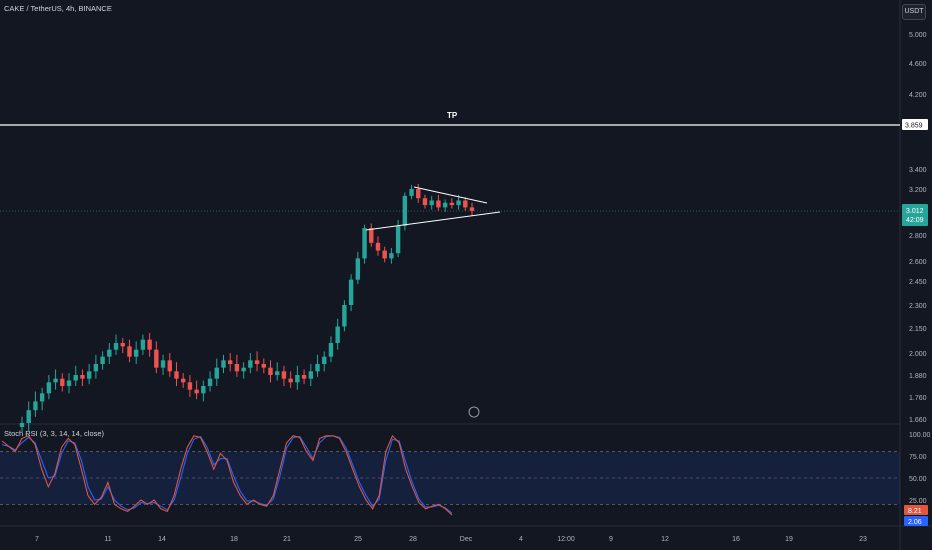 This screenshot has width=932, height=550. Describe the element at coordinates (918, 457) in the screenshot. I see `rsi-tick-label: 75.00` at that location.